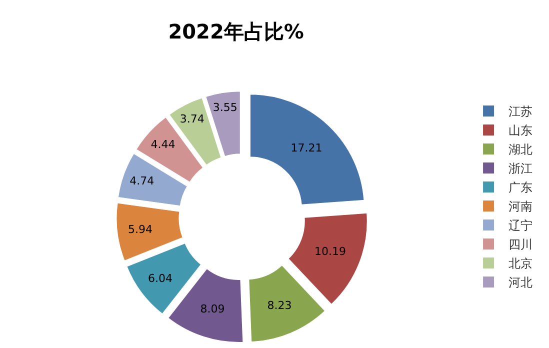 This screenshot has width=549, height=348. Describe the element at coordinates (142, 181) in the screenshot. I see `data-label: 4.74` at that location.